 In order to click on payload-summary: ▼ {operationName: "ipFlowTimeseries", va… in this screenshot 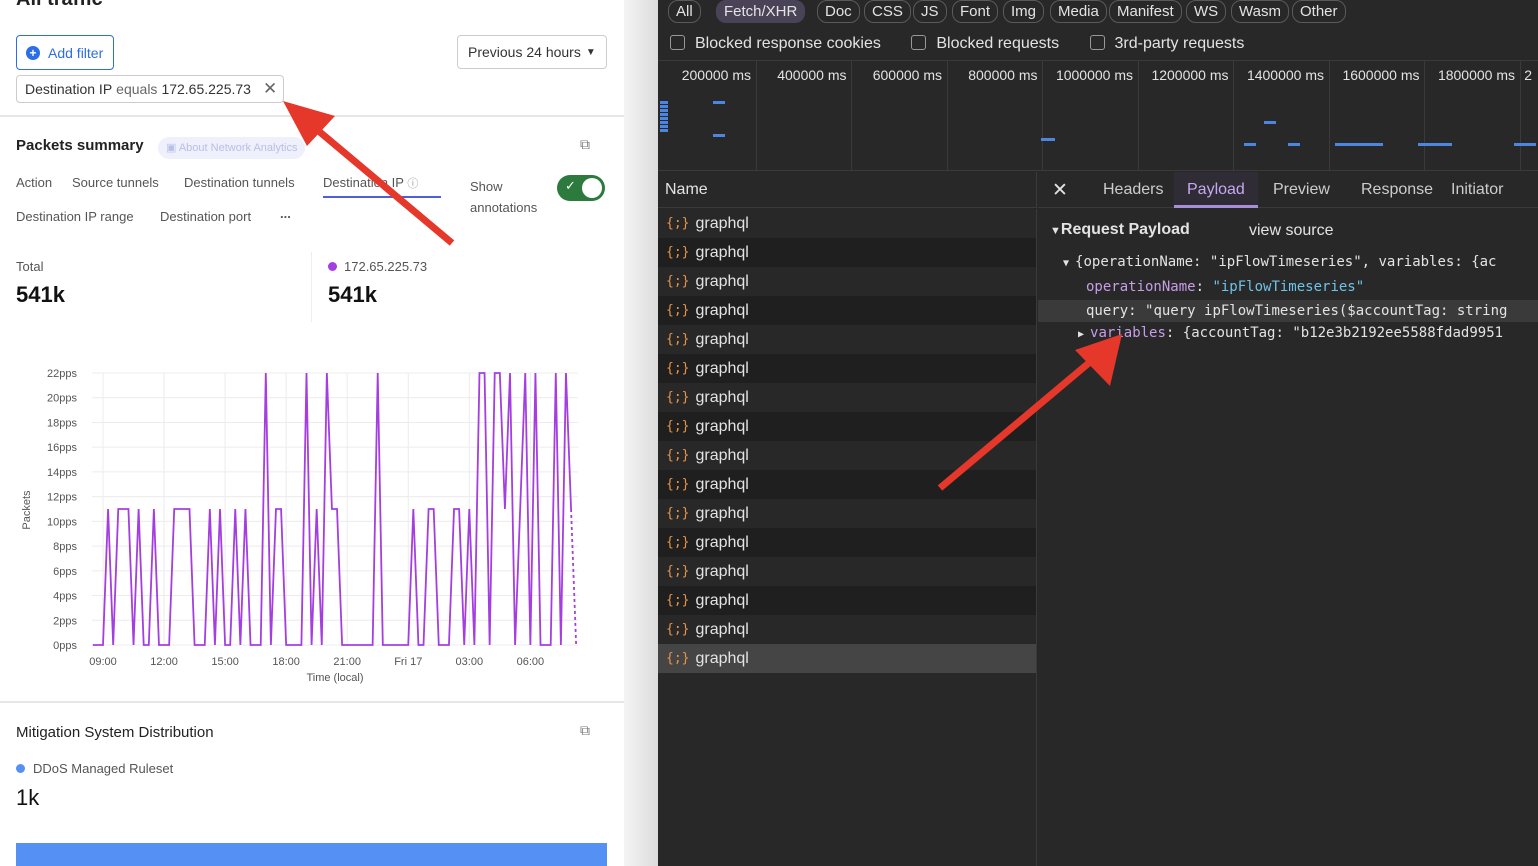, I will do `click(1279, 262)`.